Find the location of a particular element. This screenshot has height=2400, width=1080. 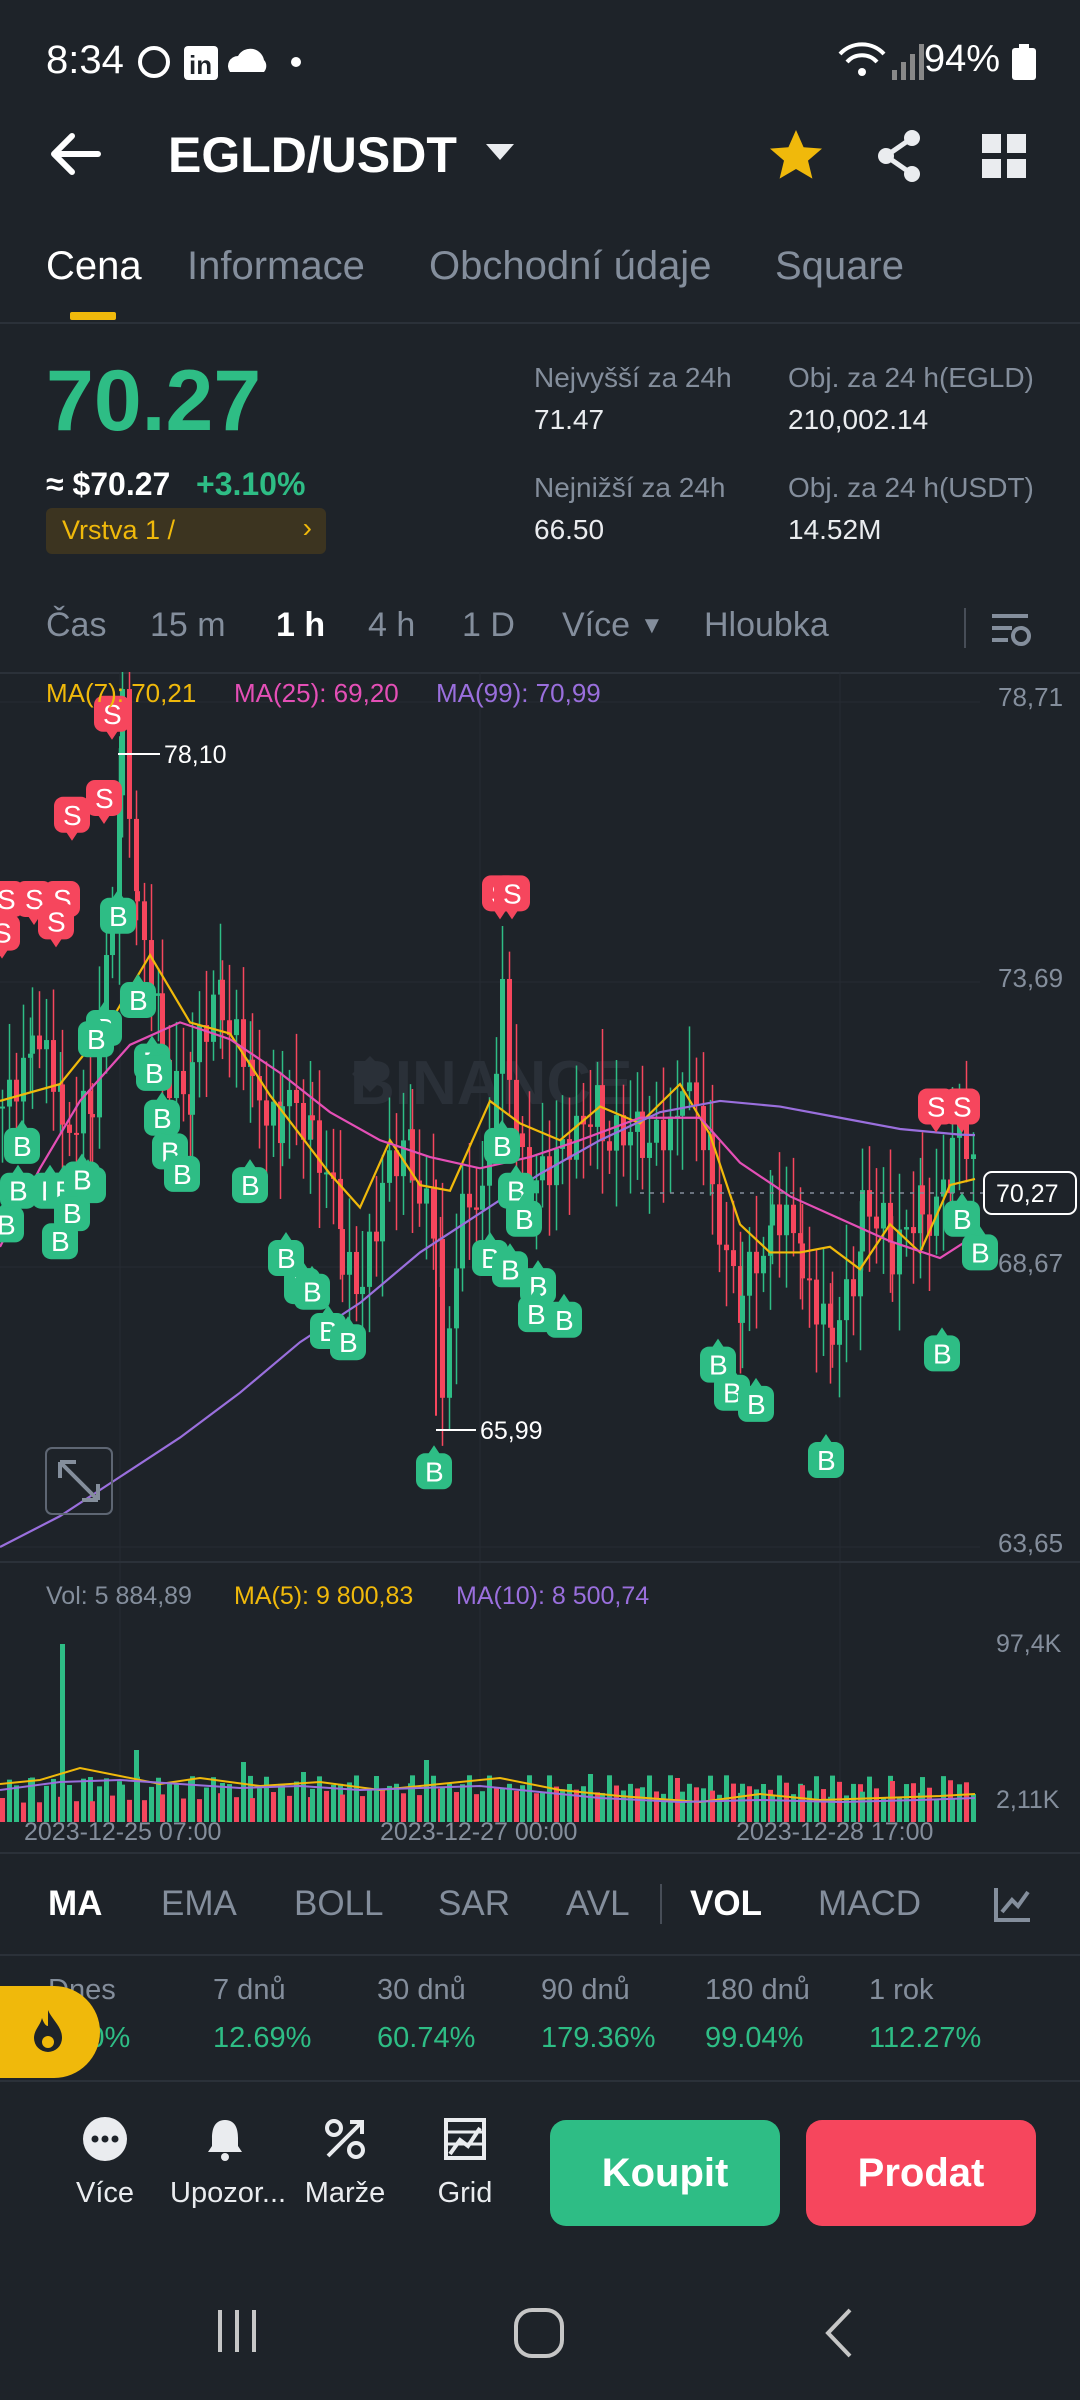

interval-4h: 4 h is located at coordinates (392, 625).